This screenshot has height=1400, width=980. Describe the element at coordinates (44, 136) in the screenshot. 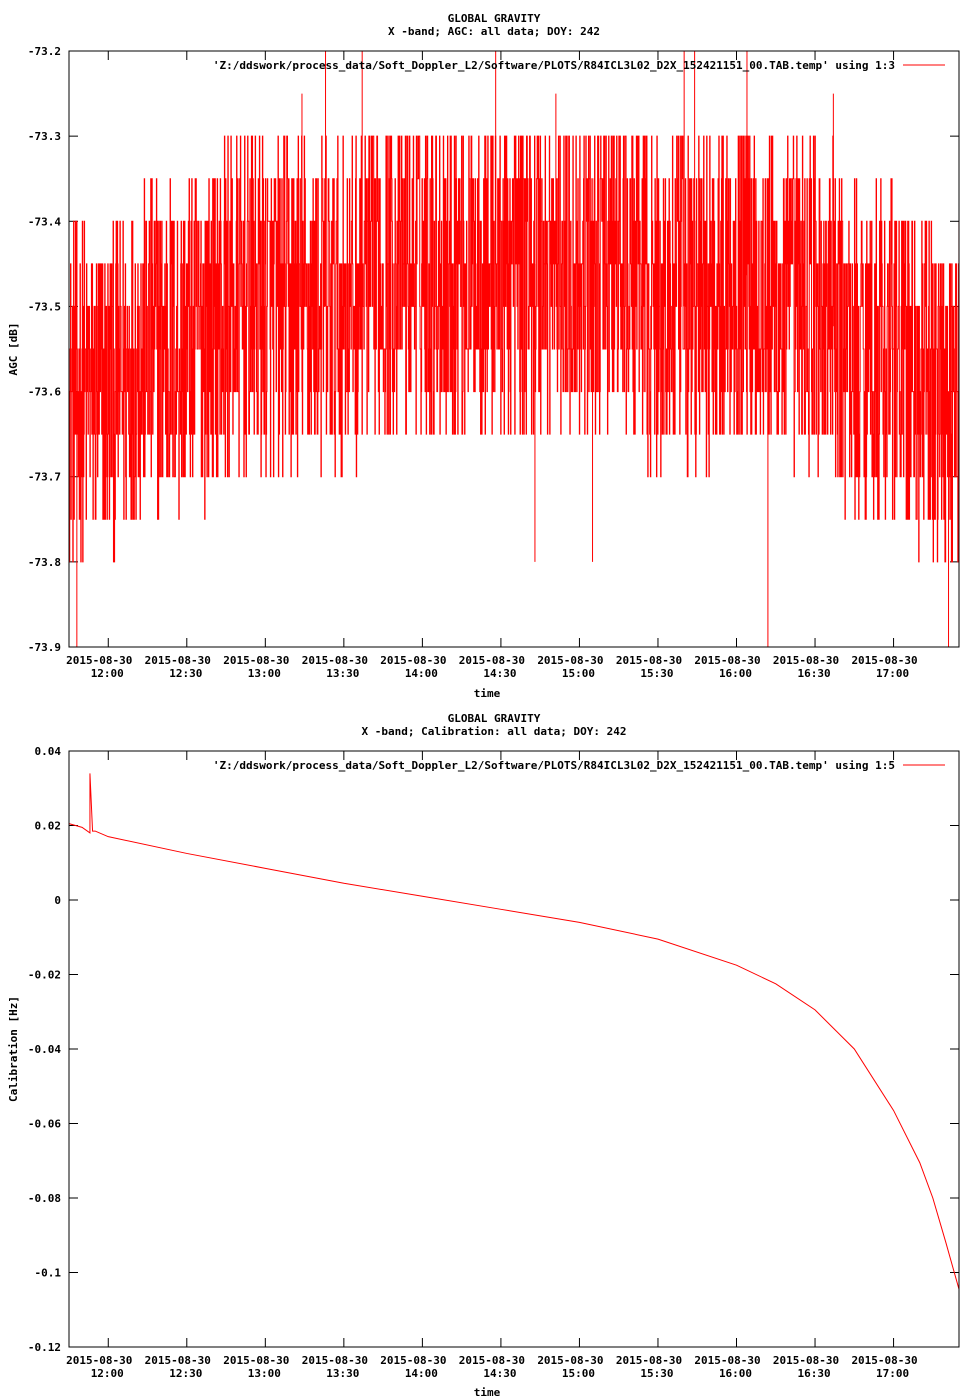

I see `y-tick-label: -73.3` at that location.